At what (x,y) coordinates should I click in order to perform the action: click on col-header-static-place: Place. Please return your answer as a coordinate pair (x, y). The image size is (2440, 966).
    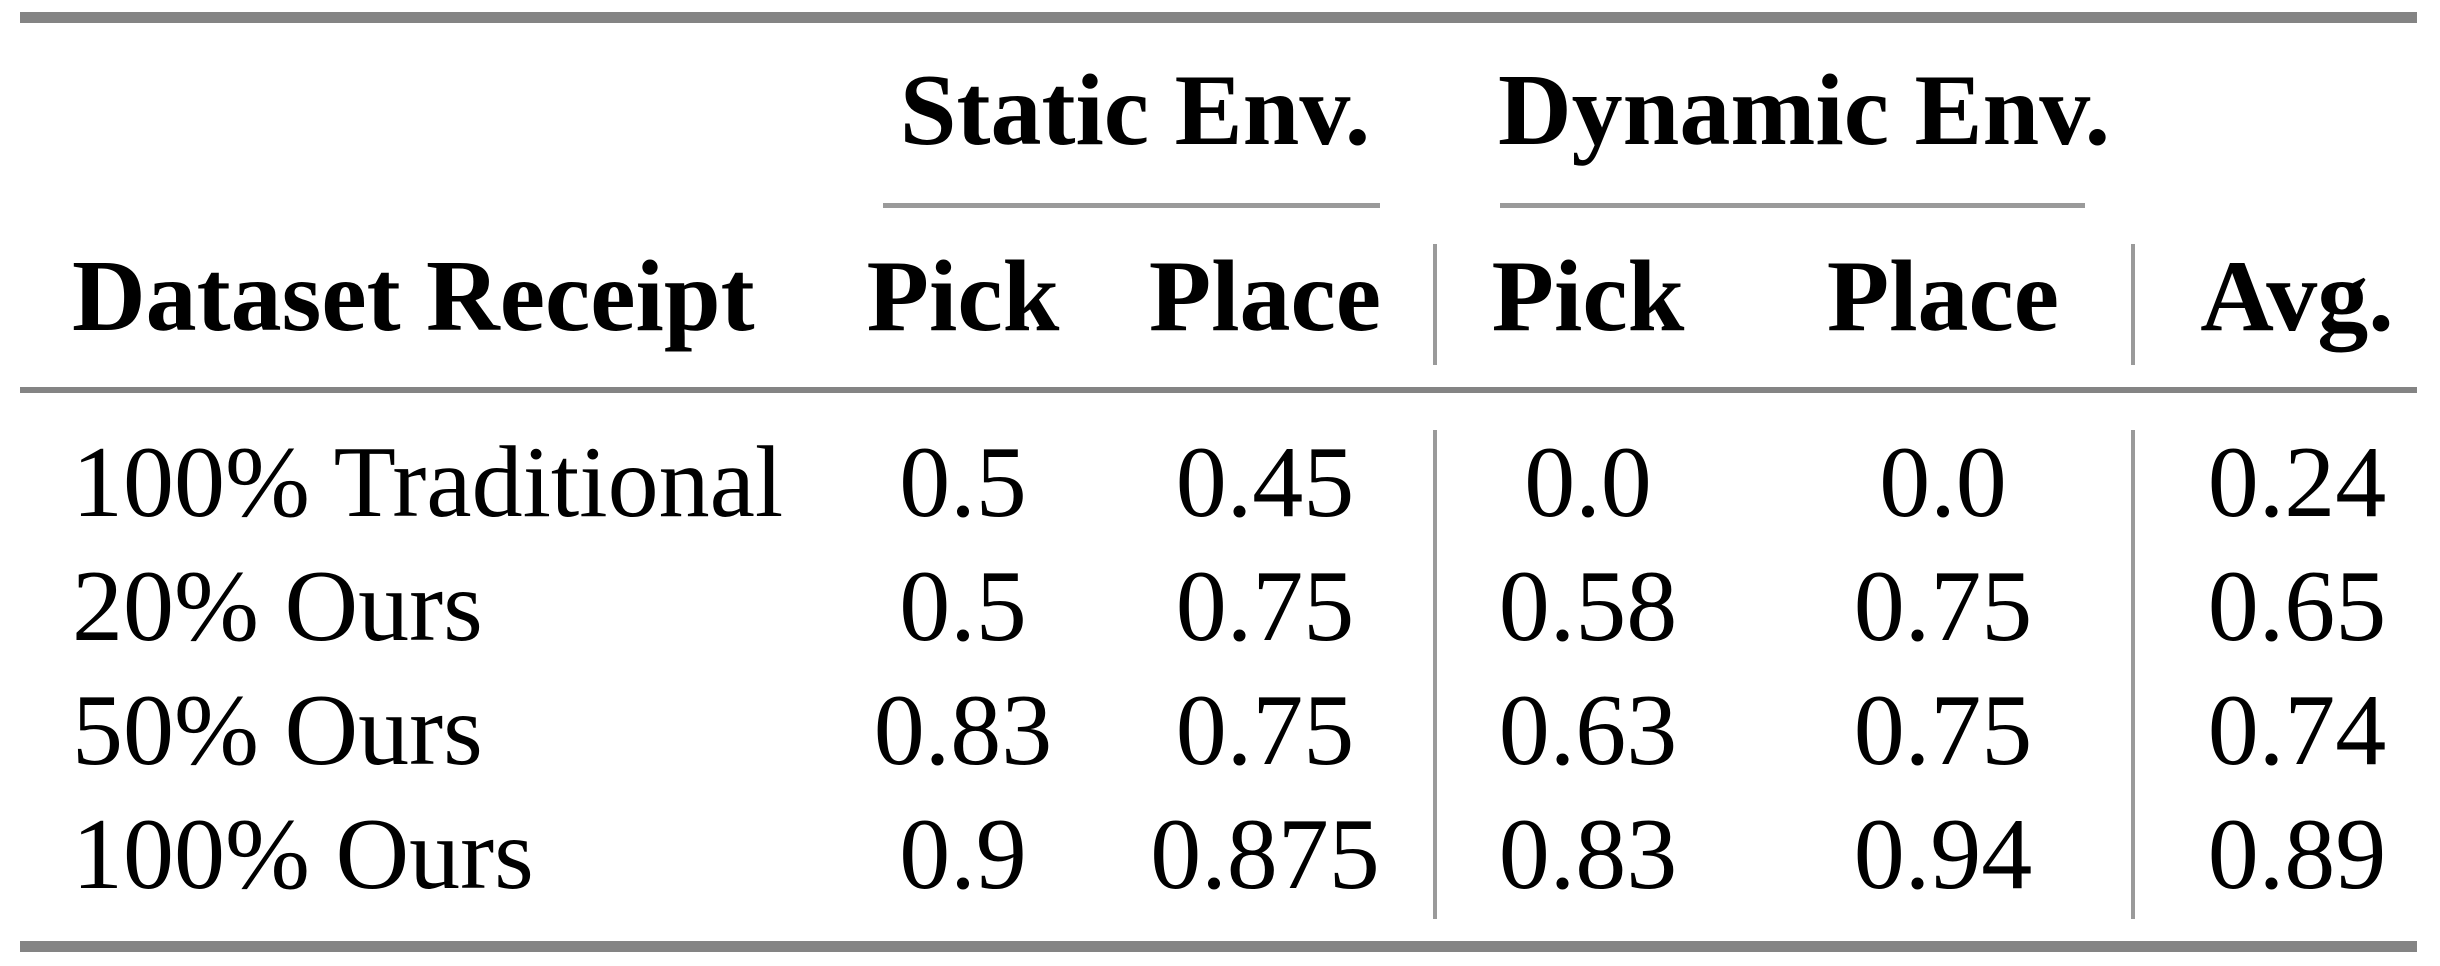
    Looking at the image, I should click on (1265, 296).